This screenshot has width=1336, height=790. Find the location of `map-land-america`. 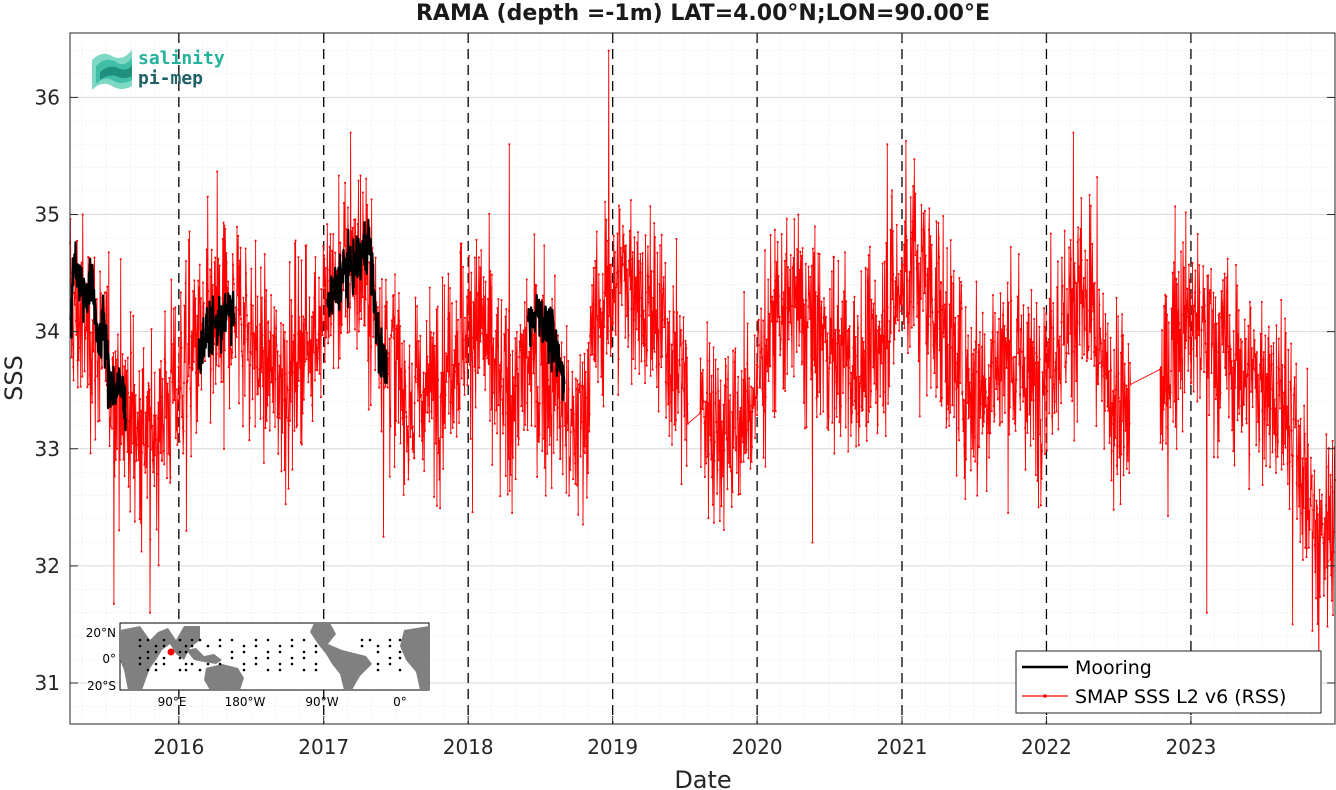

map-land-america is located at coordinates (341, 656).